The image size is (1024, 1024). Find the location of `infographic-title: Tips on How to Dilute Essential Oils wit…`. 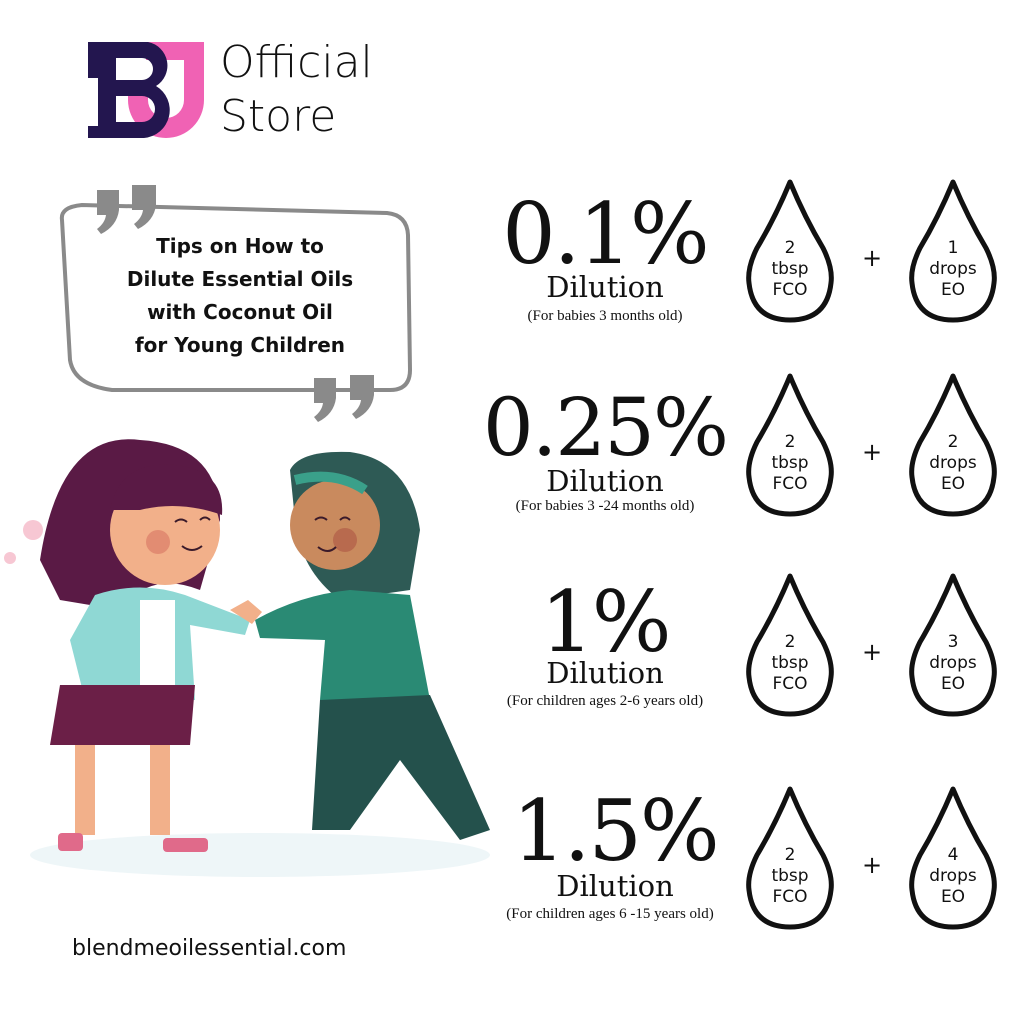

infographic-title: Tips on How to Dilute Essential Oils wit… is located at coordinates (240, 296).